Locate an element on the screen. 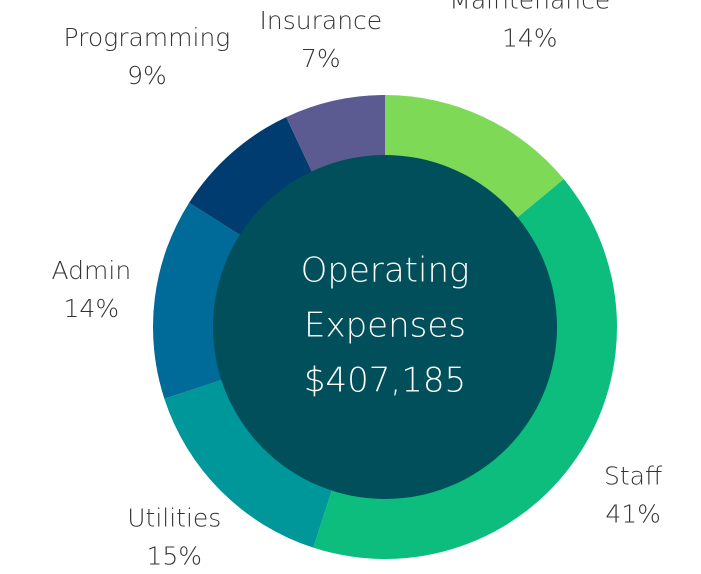 The image size is (701, 574). slice-label: Admin is located at coordinates (91, 270).